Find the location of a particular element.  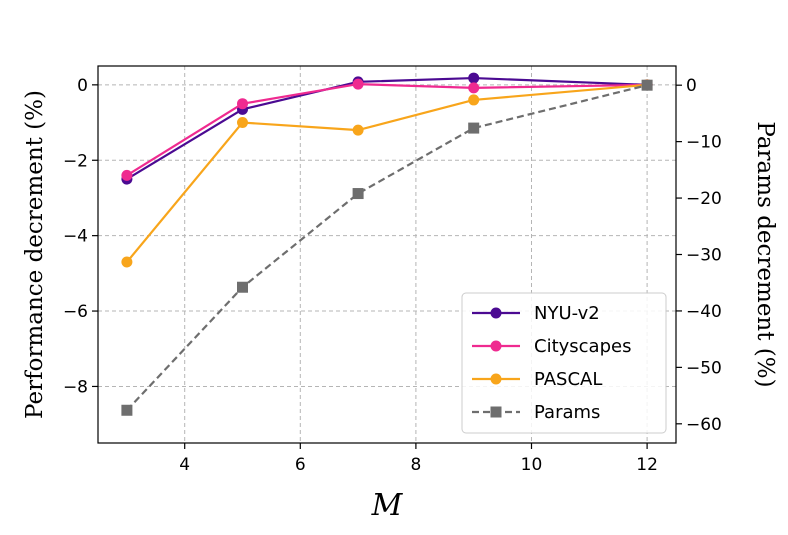

y2-axis-label: Params decrement (%) is located at coordinates (765, 254).